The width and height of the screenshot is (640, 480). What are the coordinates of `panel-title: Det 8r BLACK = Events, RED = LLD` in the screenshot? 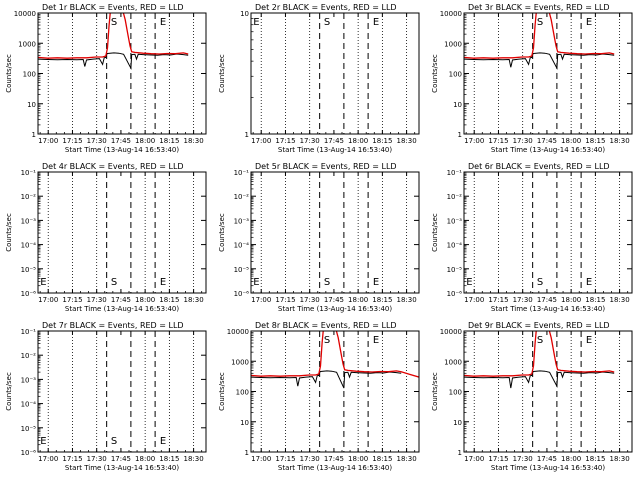 It's located at (326, 325).